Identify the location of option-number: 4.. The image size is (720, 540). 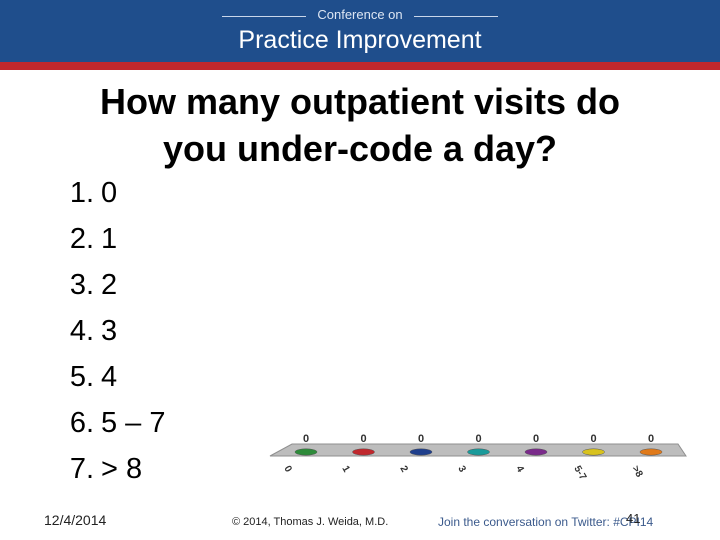
(81, 331).